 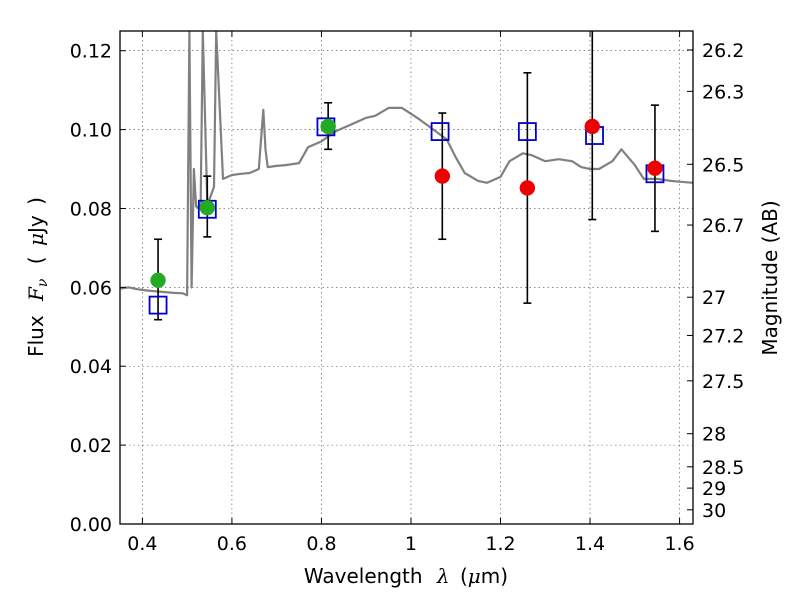 What do you see at coordinates (411, 544) in the screenshot?
I see `x-tick-label-3: 1` at bounding box center [411, 544].